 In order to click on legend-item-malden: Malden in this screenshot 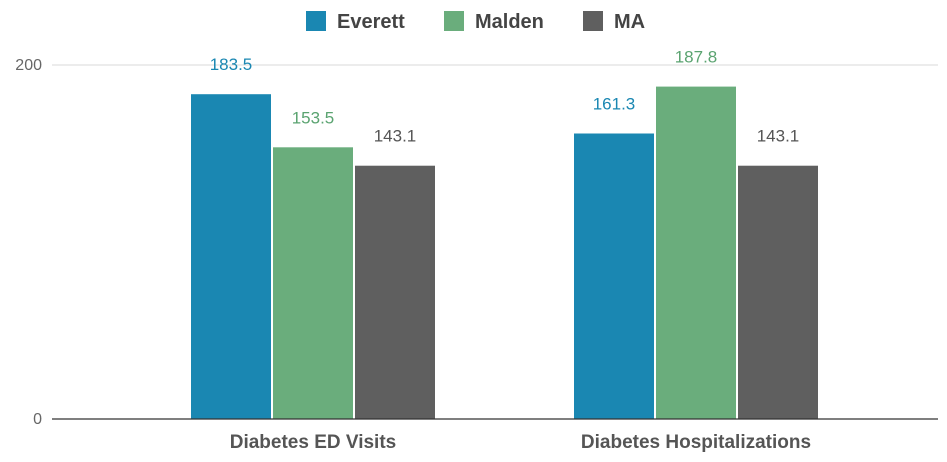, I will do `click(494, 22)`.